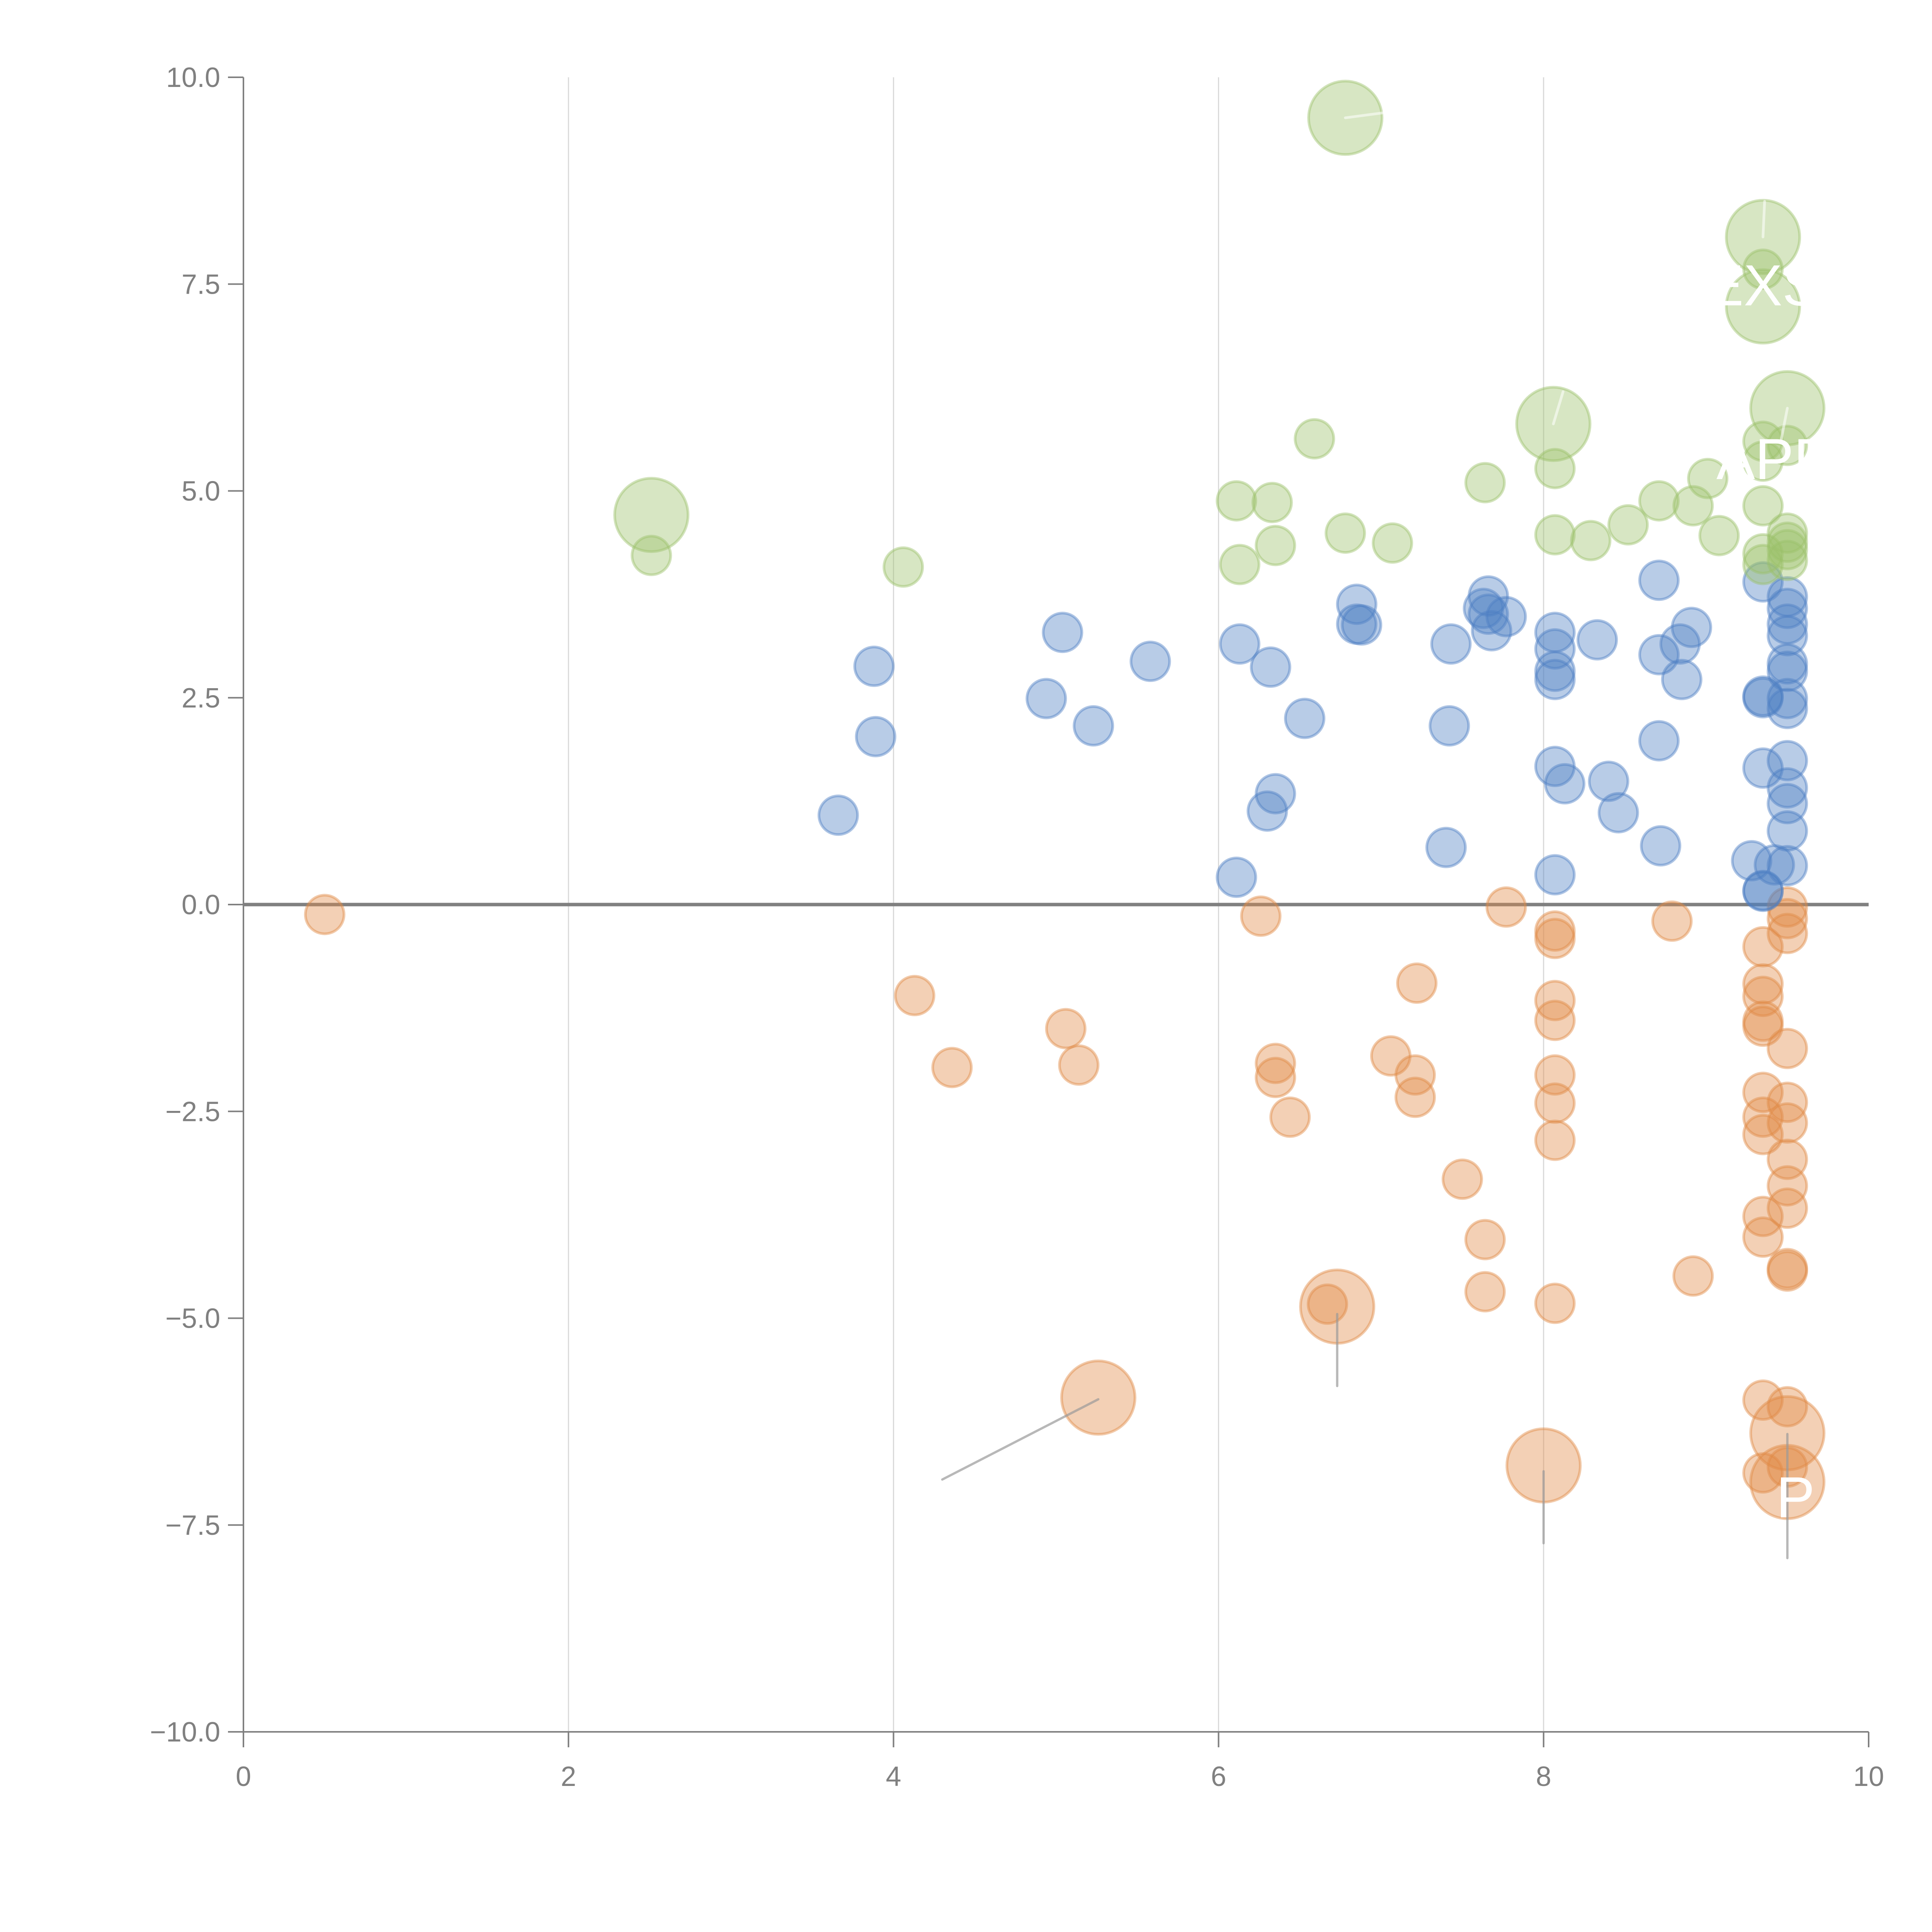 This screenshot has width=1932, height=1932. I want to click on y-axis-ticks: −10.0 −7.5 −5.0 −2.5 0.0 2.5 5.0 7.5 10.0, so click(197, 905).